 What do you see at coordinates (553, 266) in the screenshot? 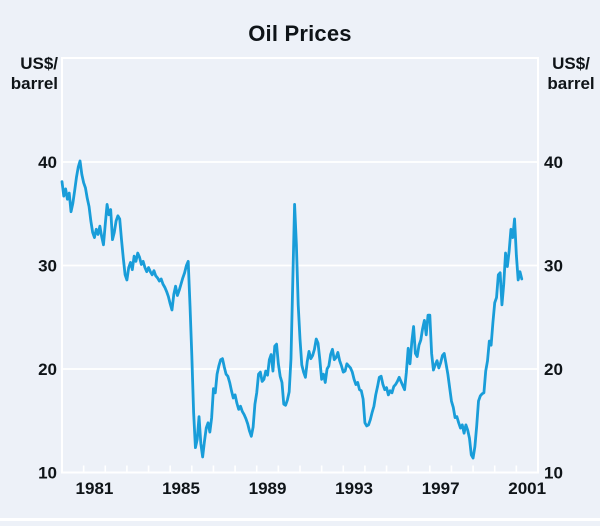
I see `y-tick-label-right-30: 30` at bounding box center [553, 266].